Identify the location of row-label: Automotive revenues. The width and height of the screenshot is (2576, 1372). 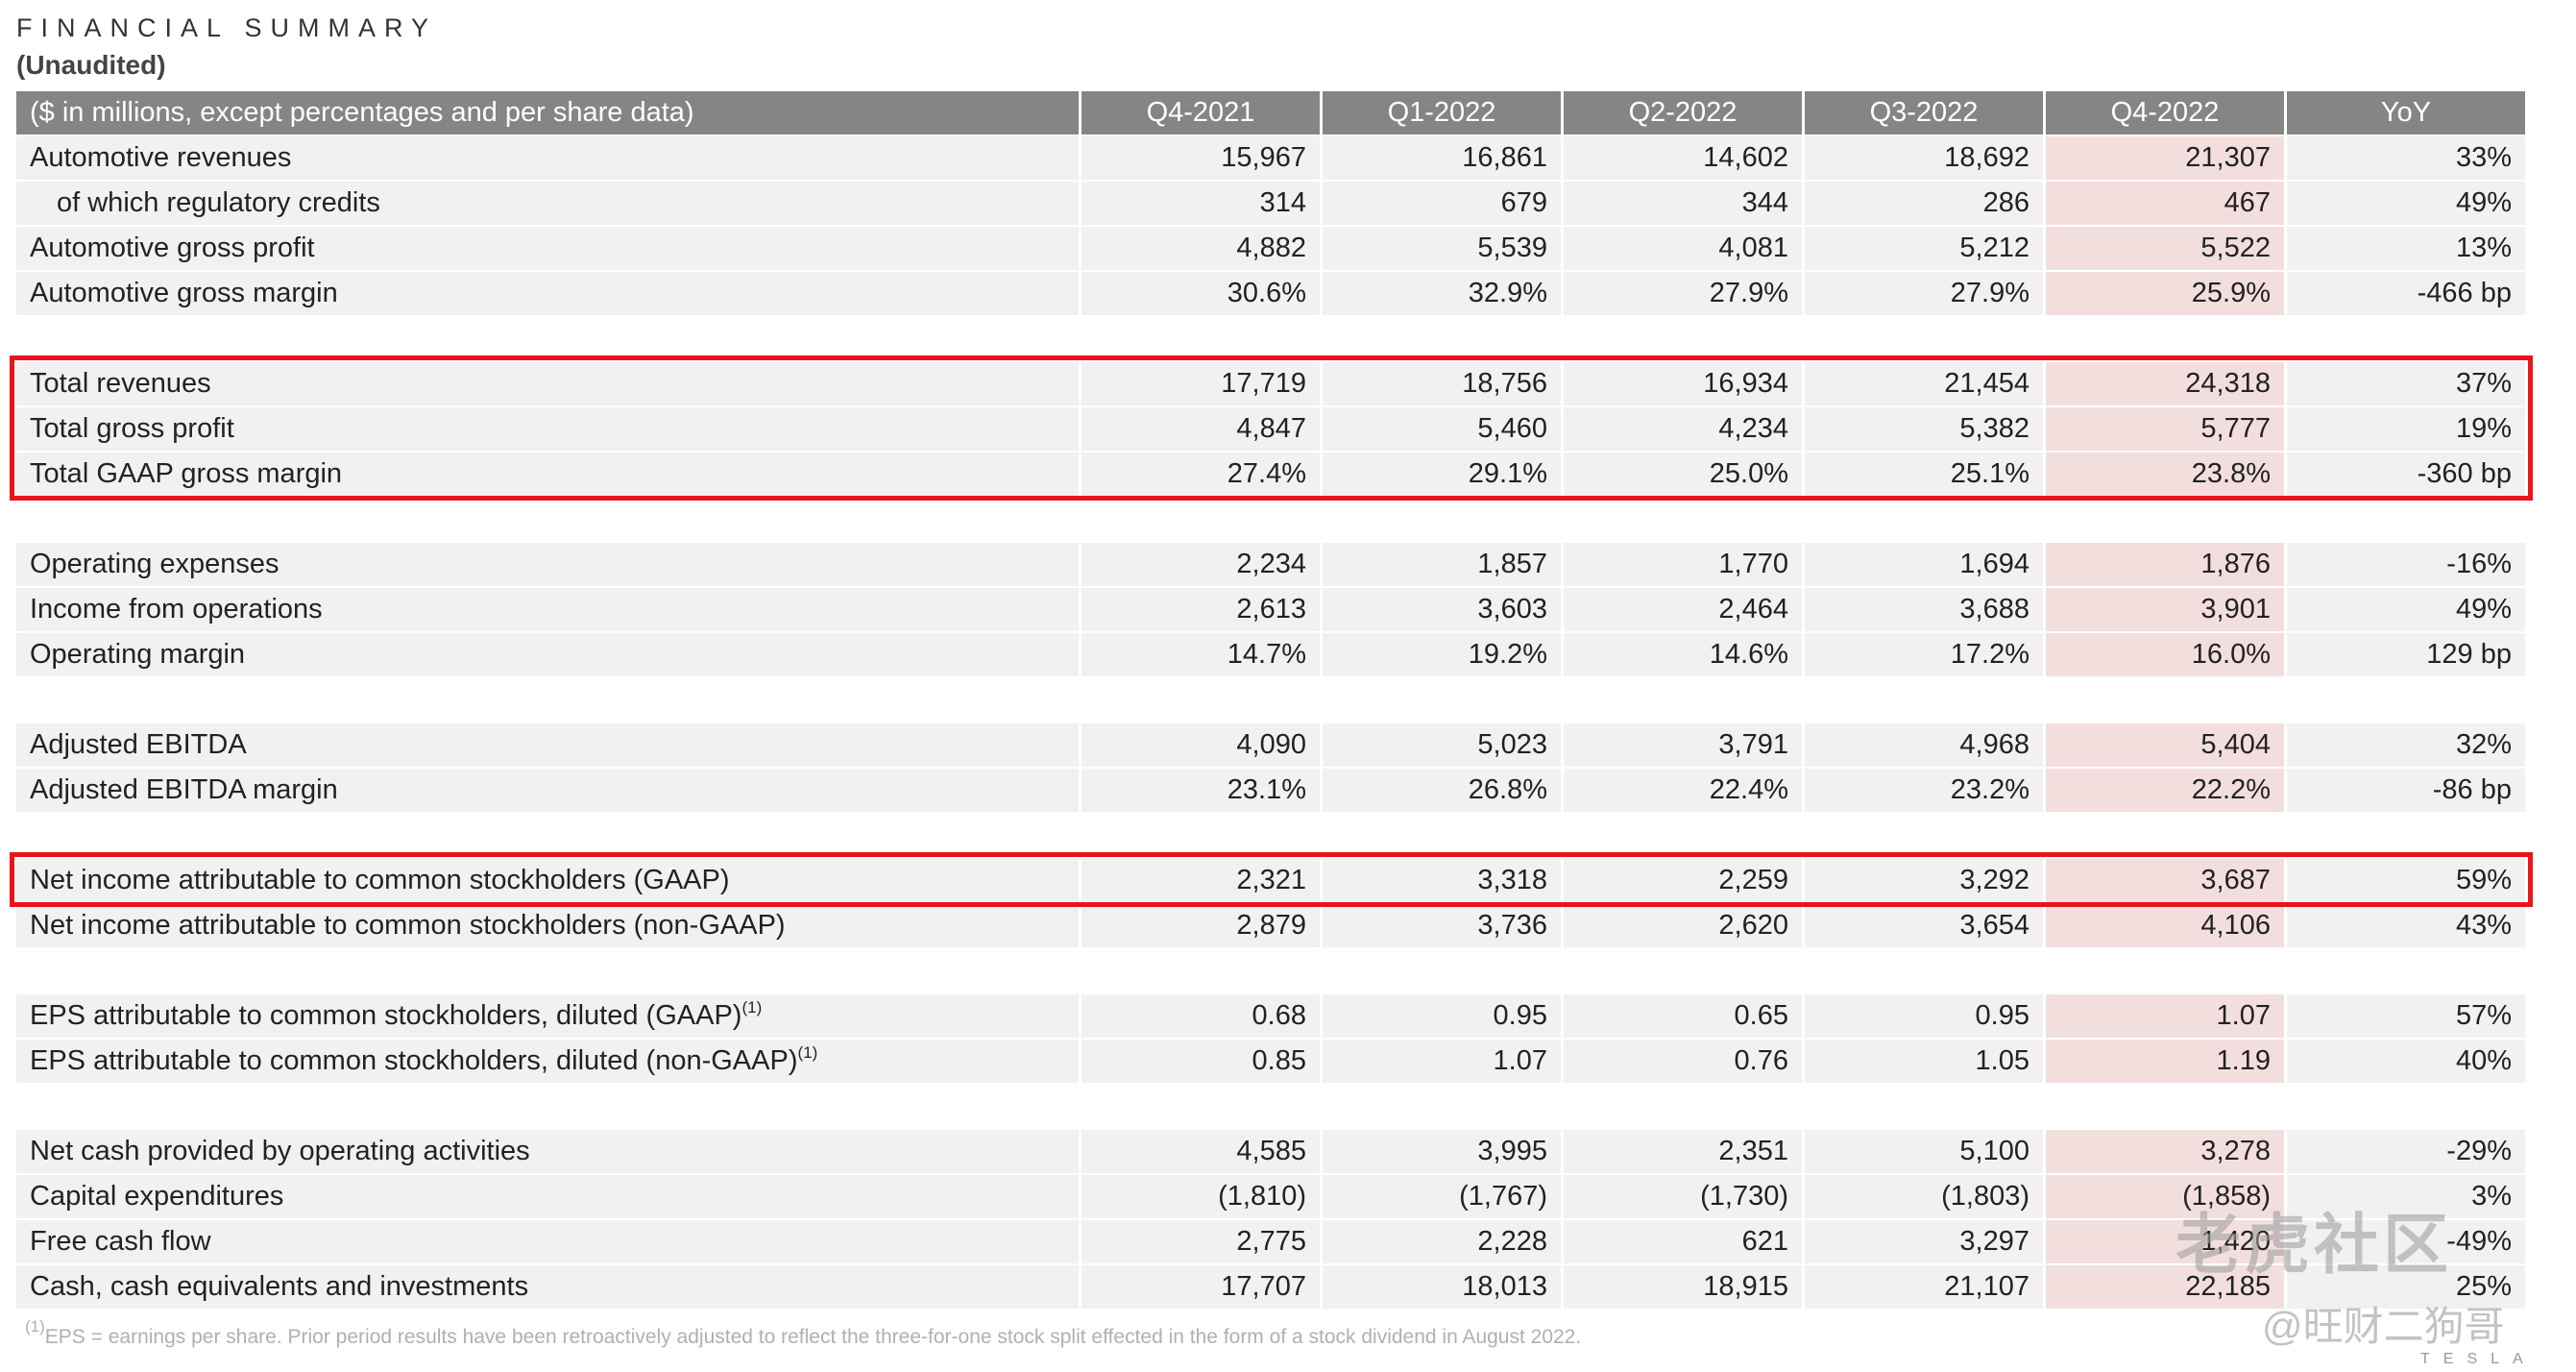
(548, 158).